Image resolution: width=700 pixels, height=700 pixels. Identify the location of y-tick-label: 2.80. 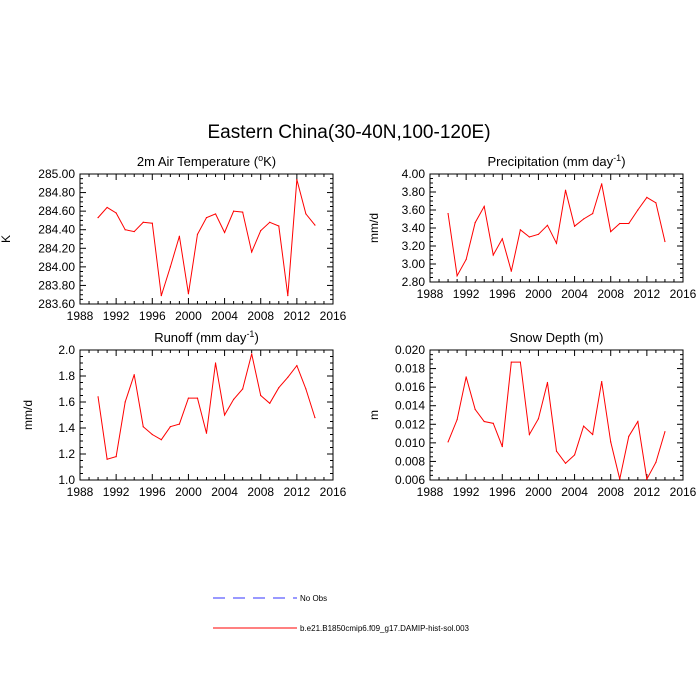
(414, 282).